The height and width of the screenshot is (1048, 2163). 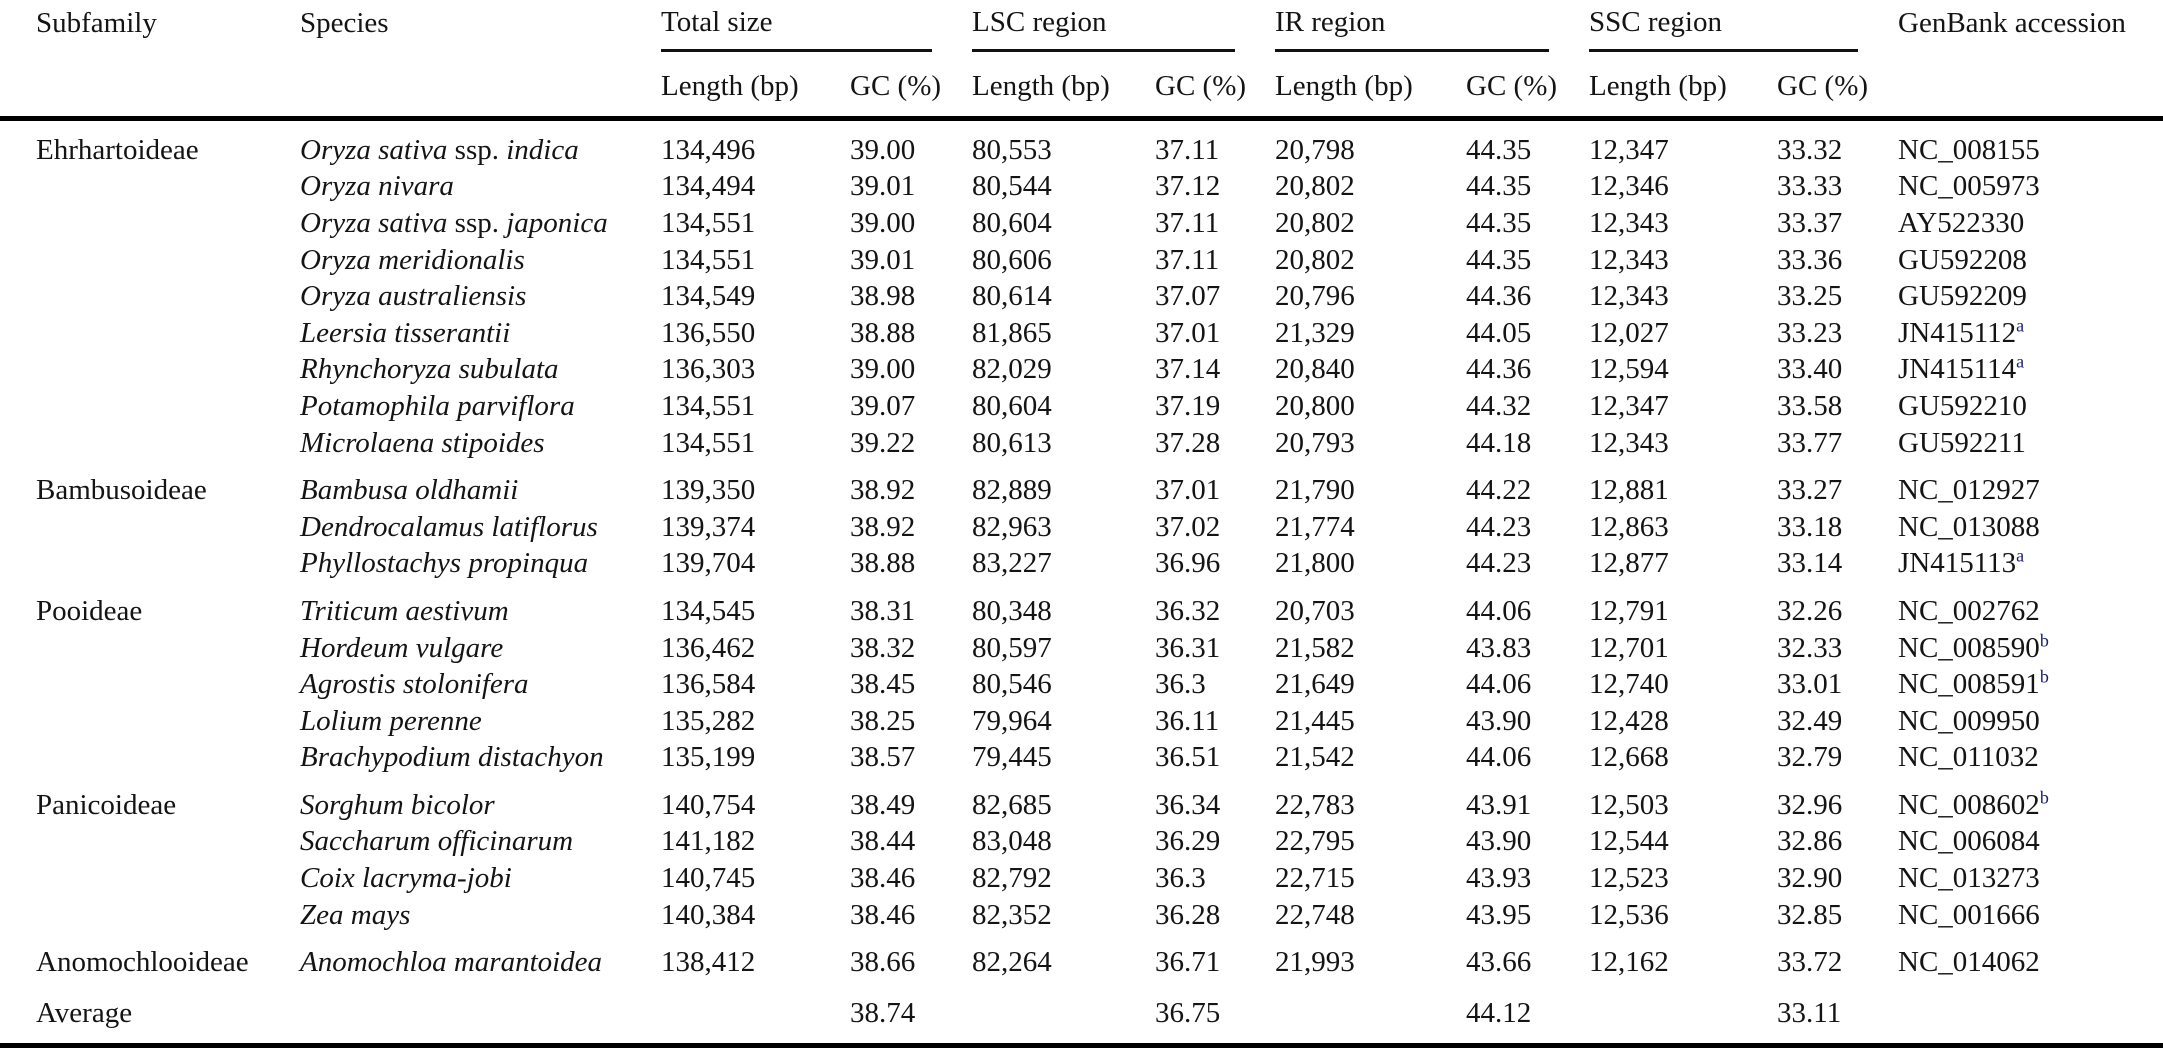 I want to click on cell-ir-length, so click(x=1371, y=1014).